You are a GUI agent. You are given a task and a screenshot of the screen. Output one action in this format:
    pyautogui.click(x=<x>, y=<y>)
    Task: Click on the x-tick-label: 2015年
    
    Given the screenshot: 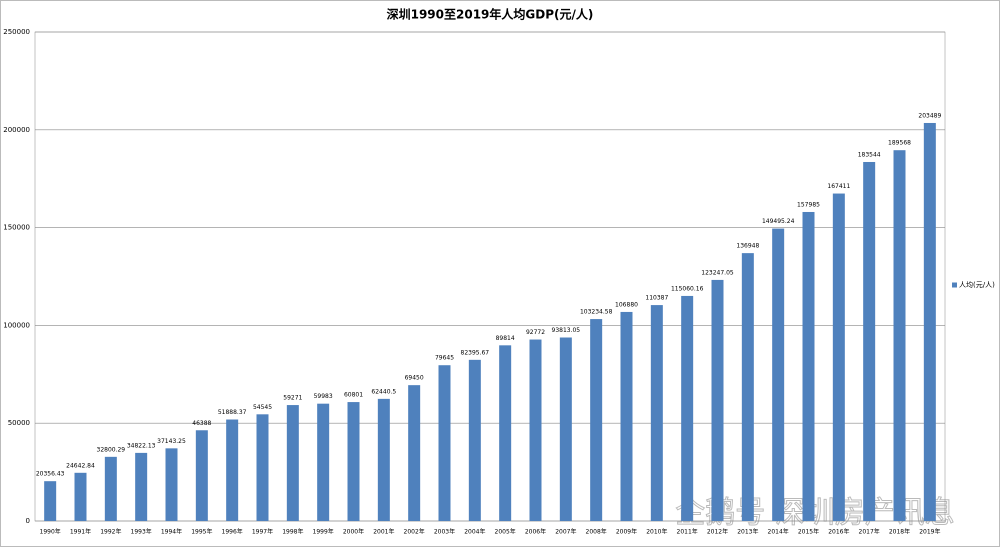 What is the action you would take?
    pyautogui.click(x=808, y=532)
    